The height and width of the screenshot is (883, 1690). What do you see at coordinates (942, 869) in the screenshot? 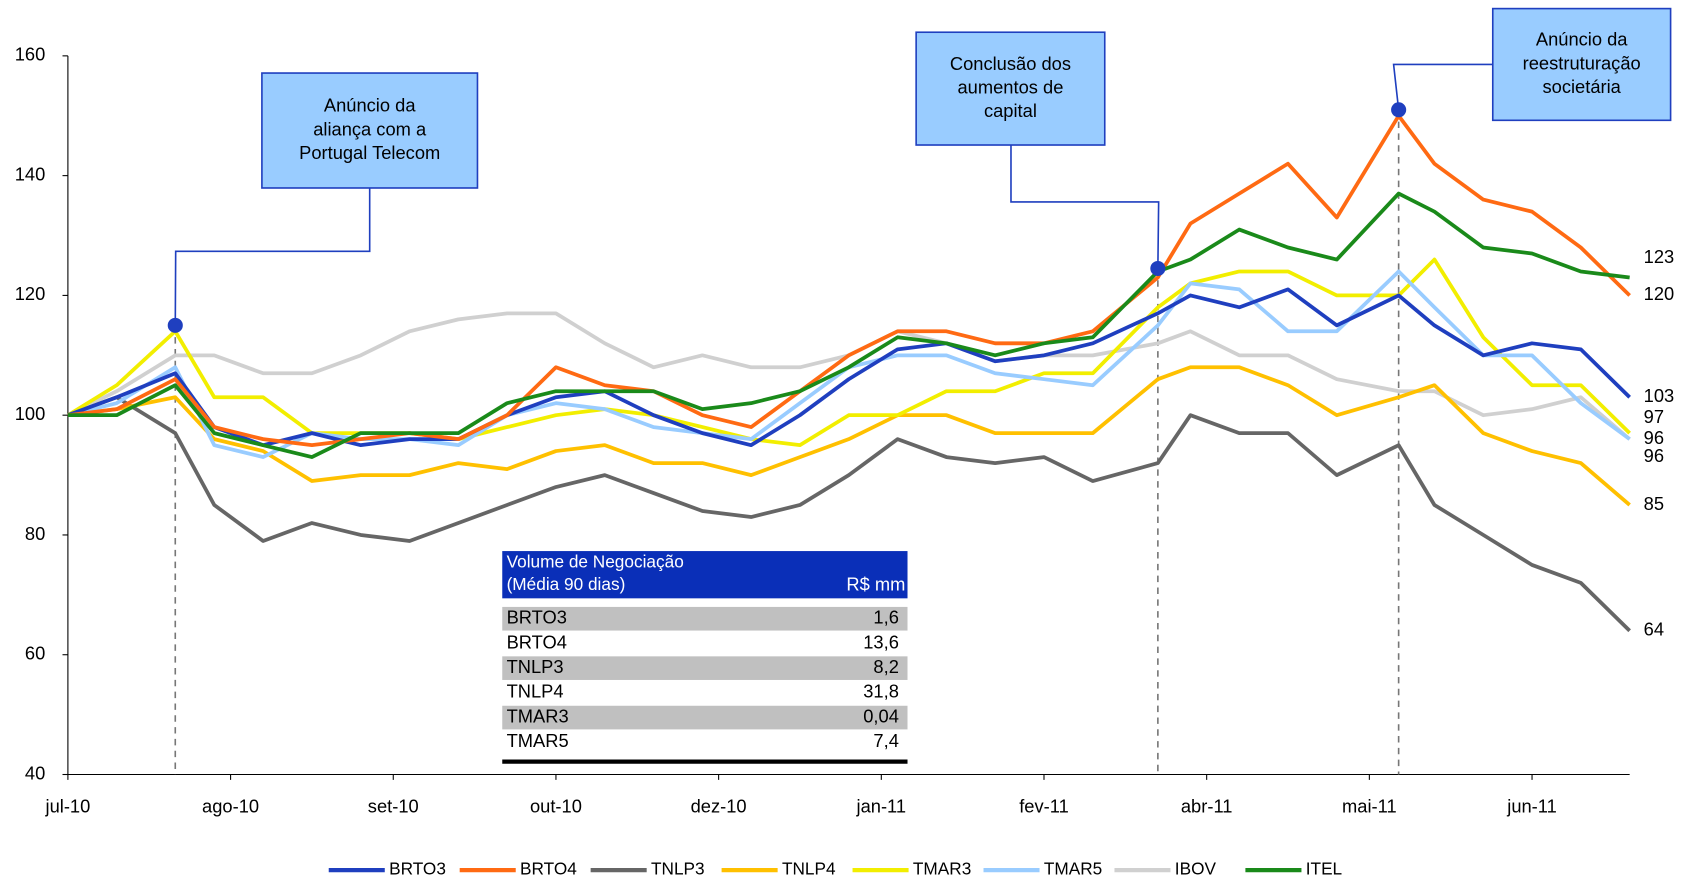
I see `legend-label: TMAR3` at bounding box center [942, 869].